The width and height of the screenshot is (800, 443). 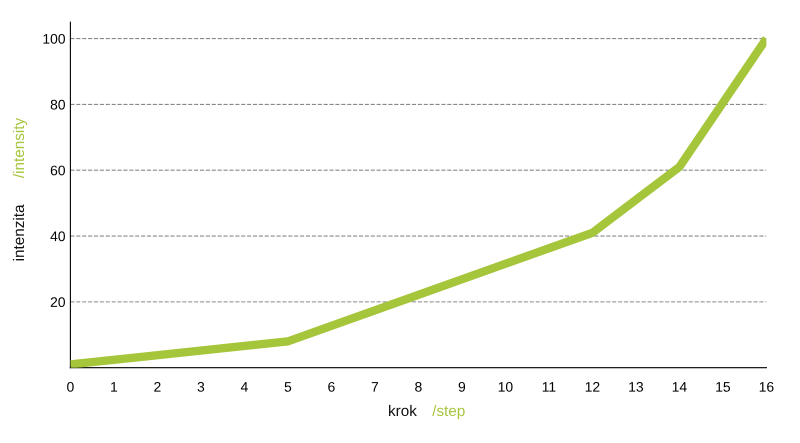 What do you see at coordinates (157, 387) in the screenshot?
I see `x-tick-label: 2` at bounding box center [157, 387].